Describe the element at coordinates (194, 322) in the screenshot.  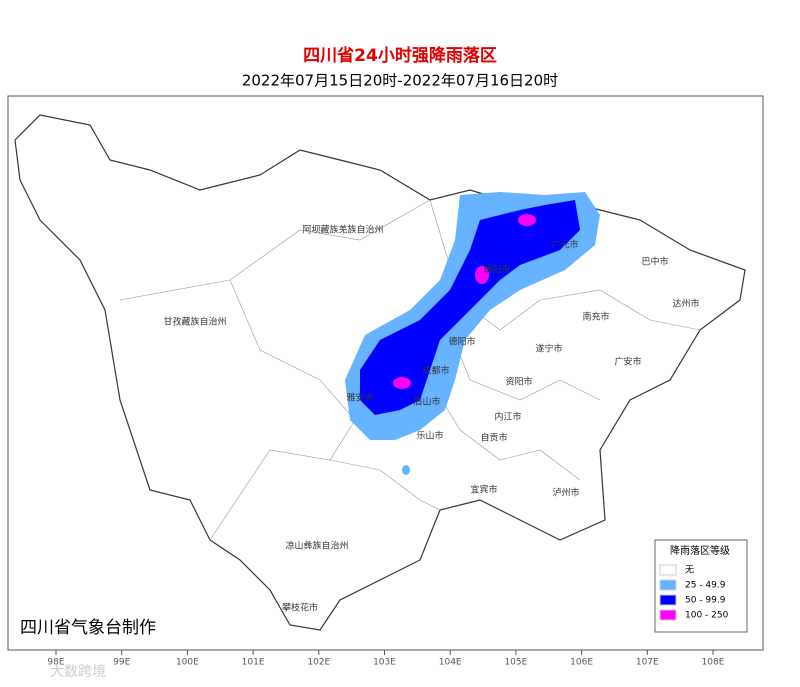
I see `place-label: 甘孜藏族自治州` at that location.